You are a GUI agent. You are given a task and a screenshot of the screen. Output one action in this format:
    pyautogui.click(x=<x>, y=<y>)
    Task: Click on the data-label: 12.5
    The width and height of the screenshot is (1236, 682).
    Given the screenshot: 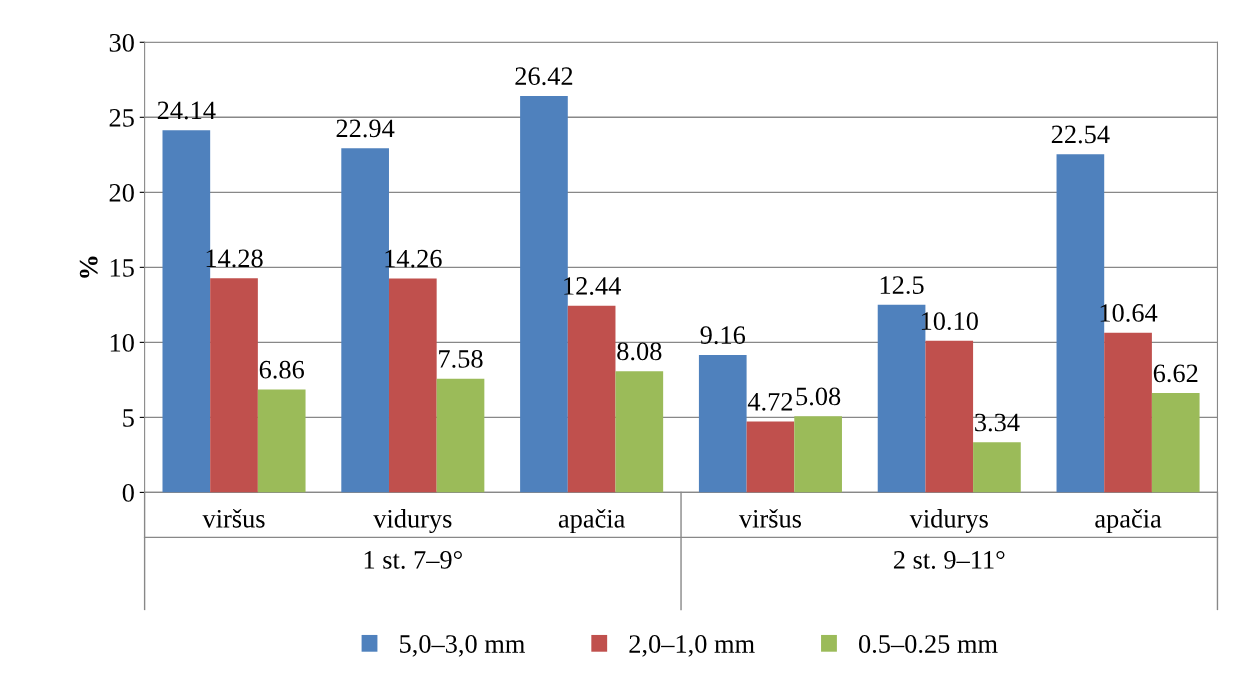 What is the action you would take?
    pyautogui.click(x=902, y=285)
    